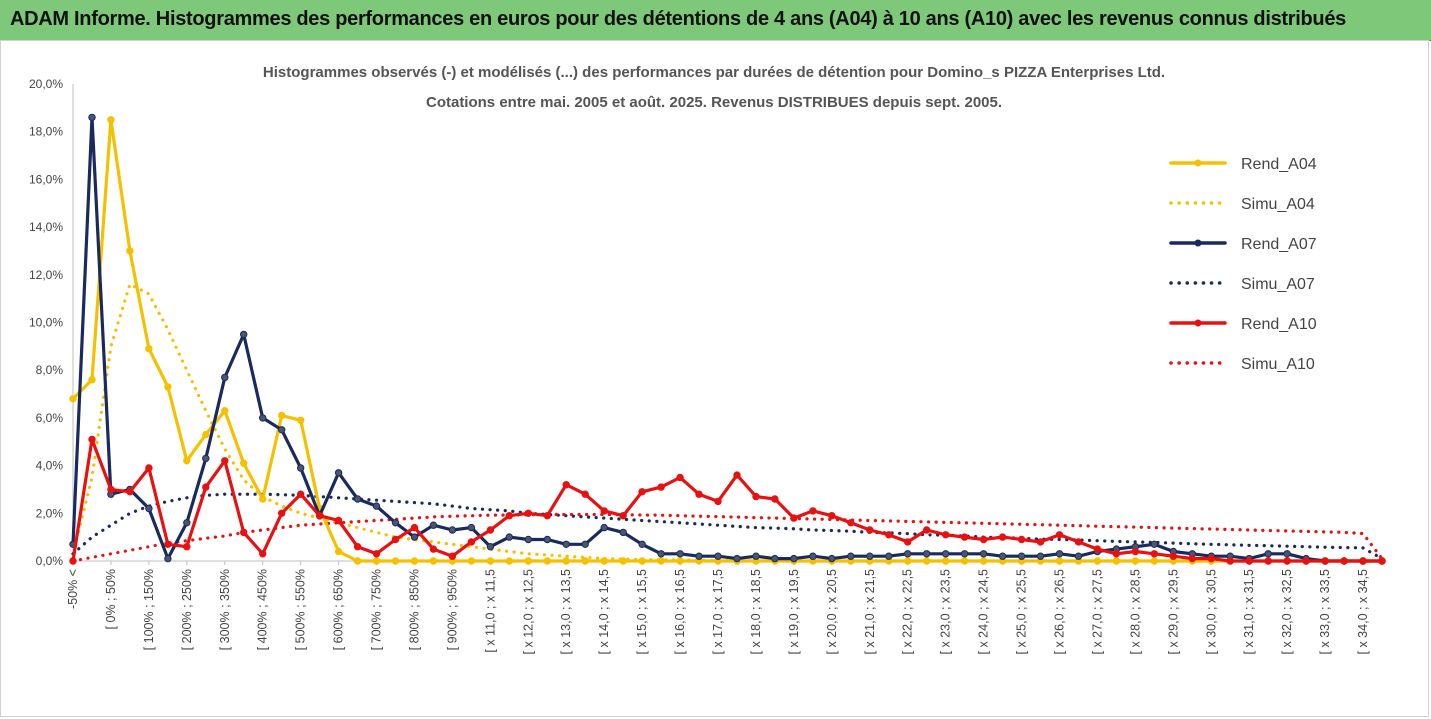 This screenshot has width=1431, height=719. What do you see at coordinates (870, 612) in the screenshot?
I see `x-tick-label: [ x 21,0 ; x 21,5` at bounding box center [870, 612].